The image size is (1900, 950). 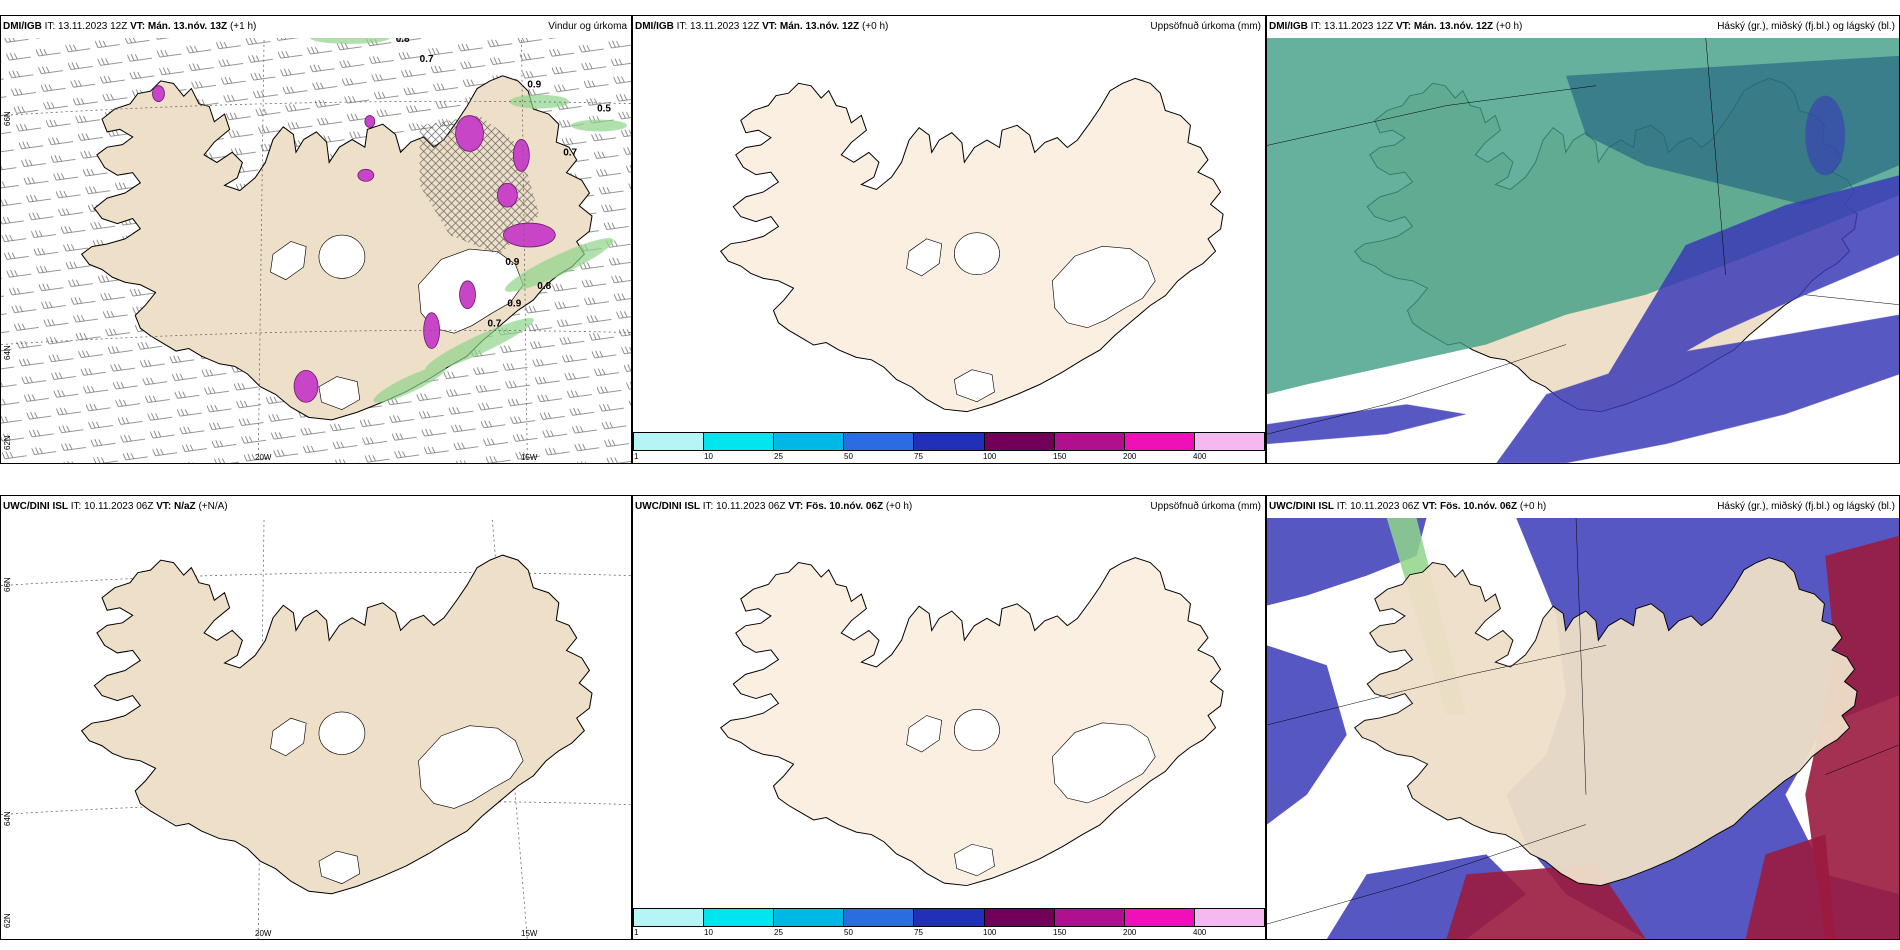 I want to click on forecast-offset: (+1 h), so click(x=243, y=26).